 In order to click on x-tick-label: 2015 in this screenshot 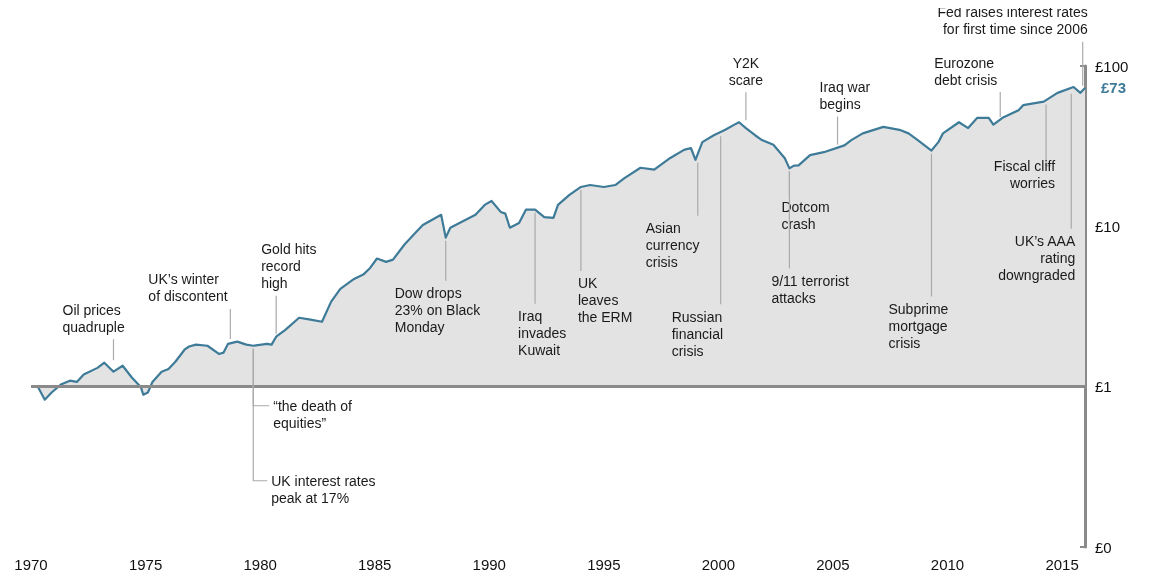, I will do `click(1062, 564)`.